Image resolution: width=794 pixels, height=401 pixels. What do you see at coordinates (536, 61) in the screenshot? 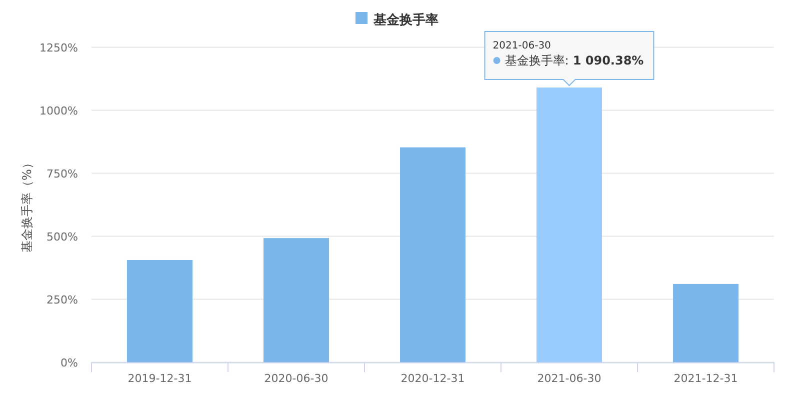
I see `annotation: 基金换手率:` at bounding box center [536, 61].